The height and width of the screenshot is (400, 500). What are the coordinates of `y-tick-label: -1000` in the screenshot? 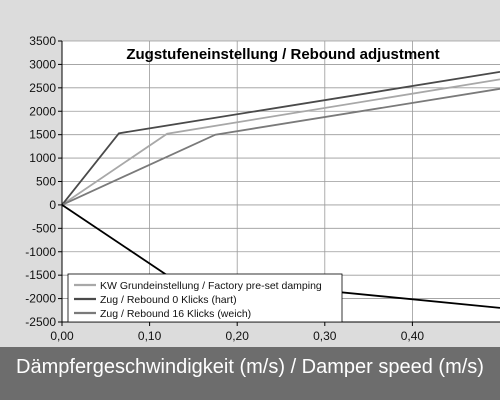 It's located at (40, 252).